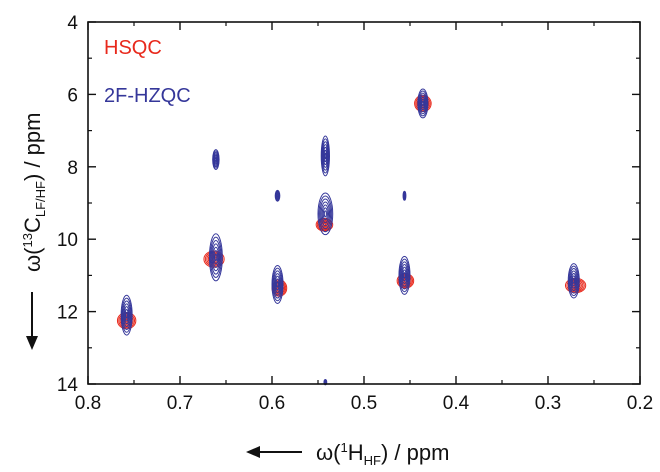  Describe the element at coordinates (133, 48) in the screenshot. I see `legend-hsqc: HSQC` at that location.